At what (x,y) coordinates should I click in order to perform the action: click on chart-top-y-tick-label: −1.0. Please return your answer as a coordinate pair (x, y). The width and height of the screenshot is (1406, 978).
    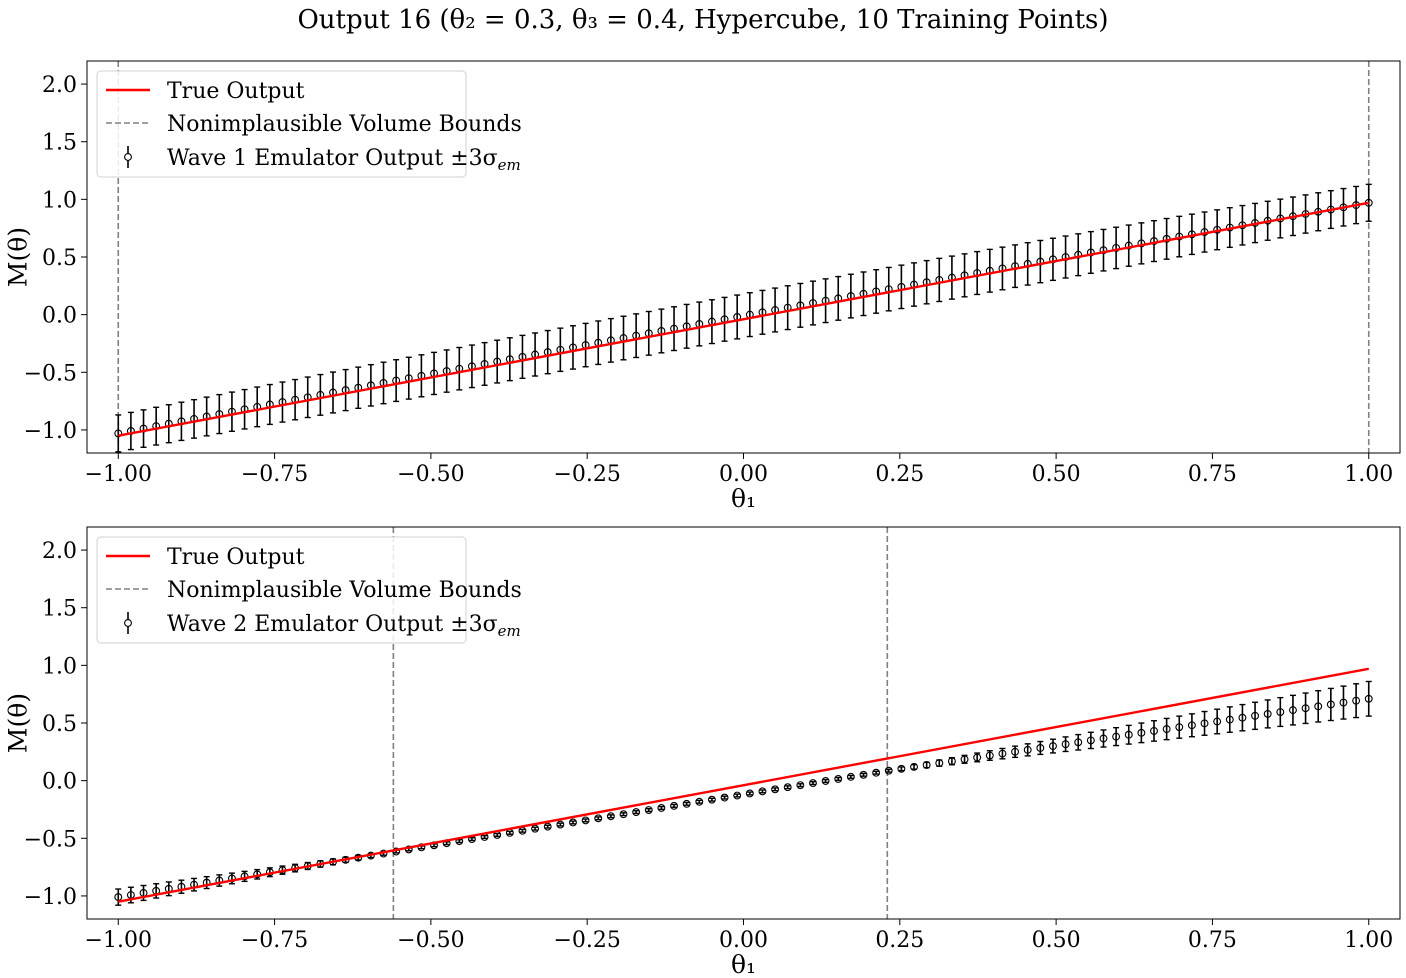
    Looking at the image, I should click on (50, 431).